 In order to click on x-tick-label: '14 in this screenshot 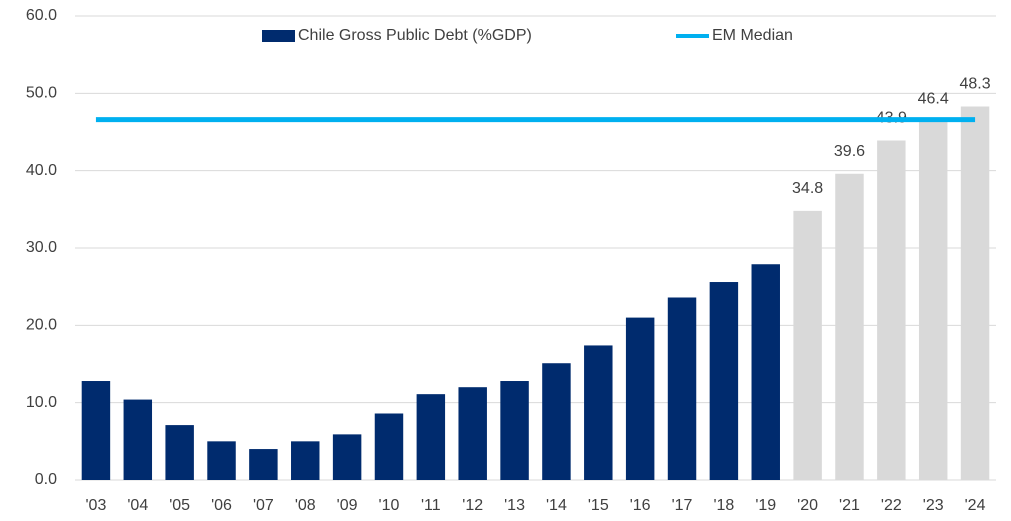, I will do `click(556, 505)`.